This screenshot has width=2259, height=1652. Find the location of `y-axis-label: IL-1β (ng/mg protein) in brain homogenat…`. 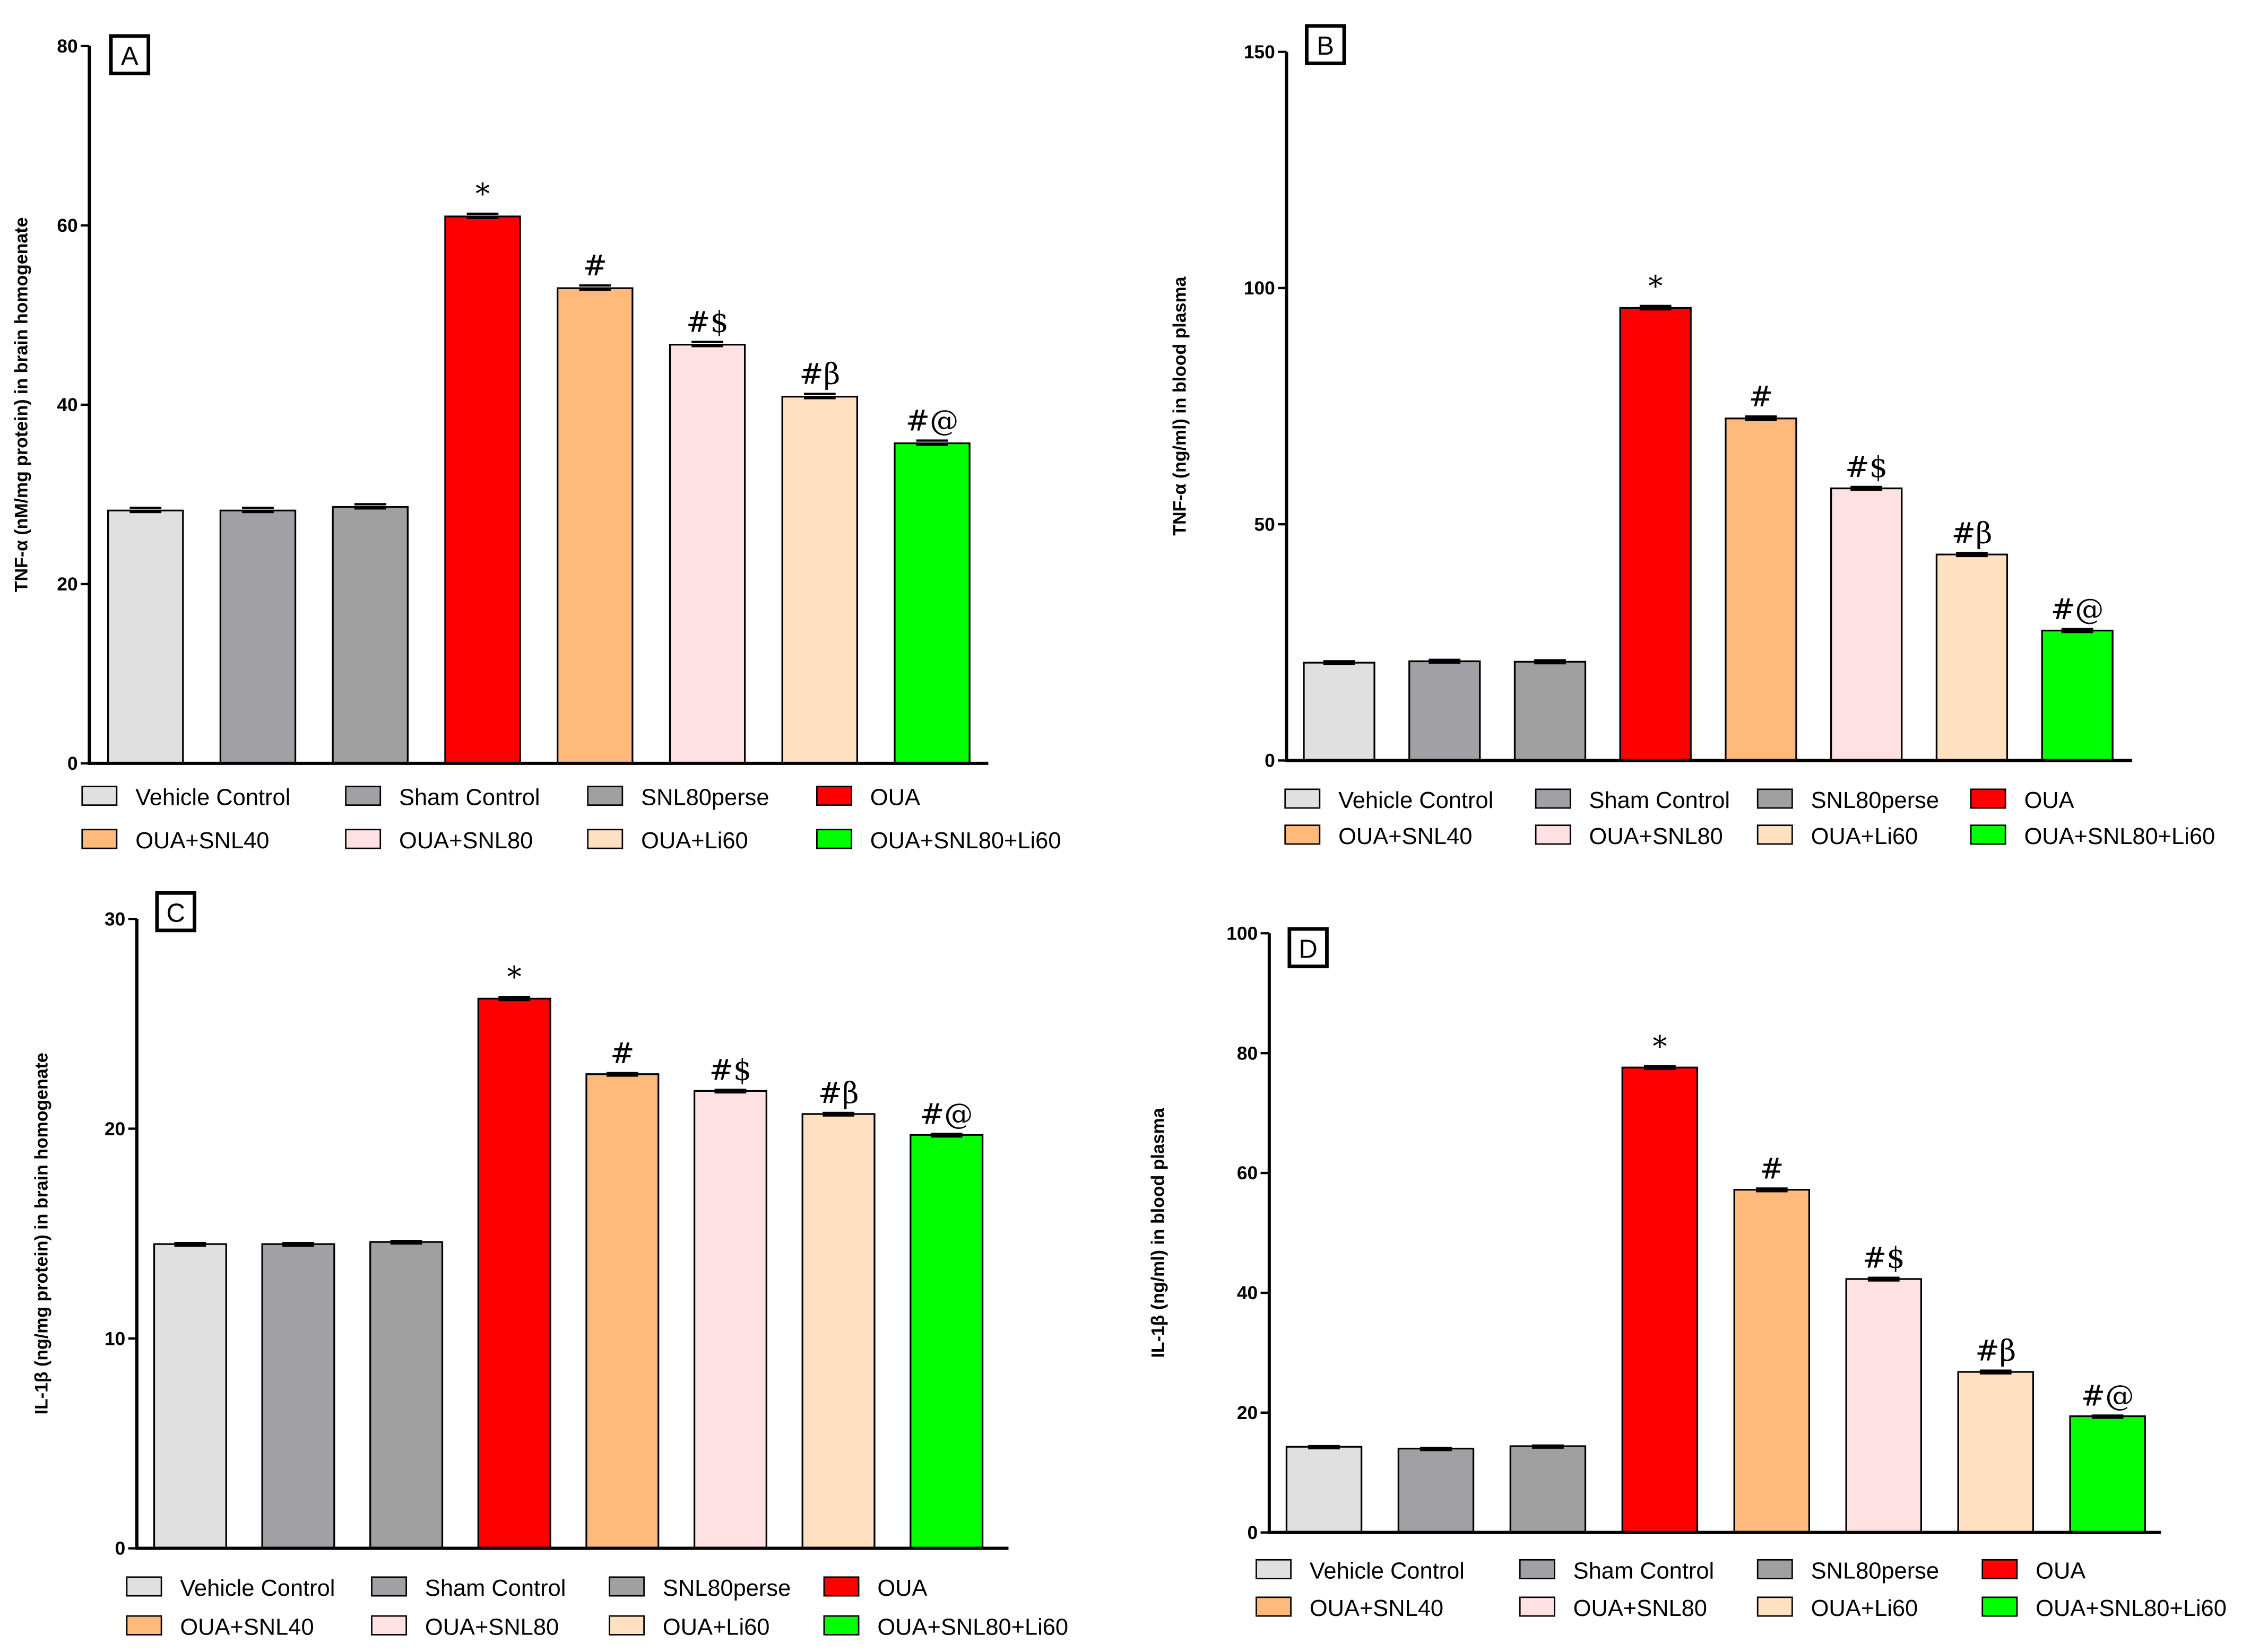

y-axis-label: IL-1β (ng/mg protein) in brain homogenat… is located at coordinates (42, 1233).